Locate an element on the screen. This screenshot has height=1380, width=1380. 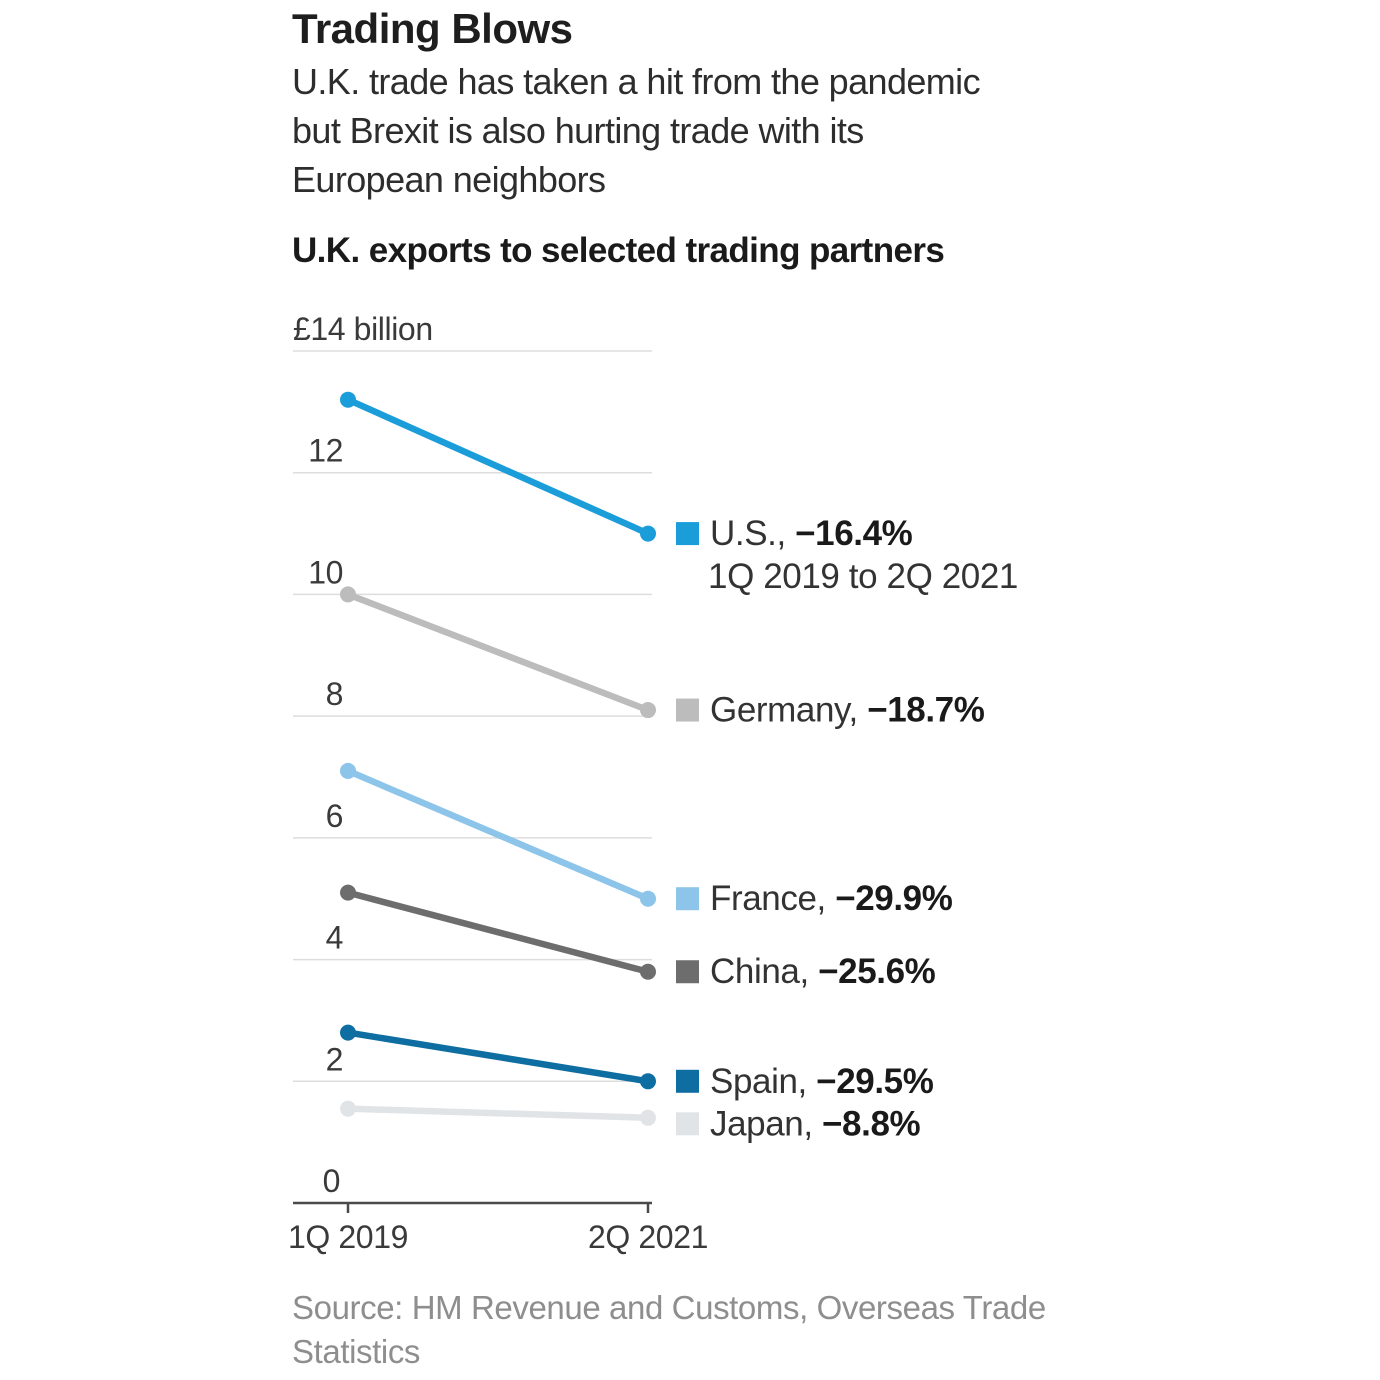
series-point-start-france is located at coordinates (348, 770).